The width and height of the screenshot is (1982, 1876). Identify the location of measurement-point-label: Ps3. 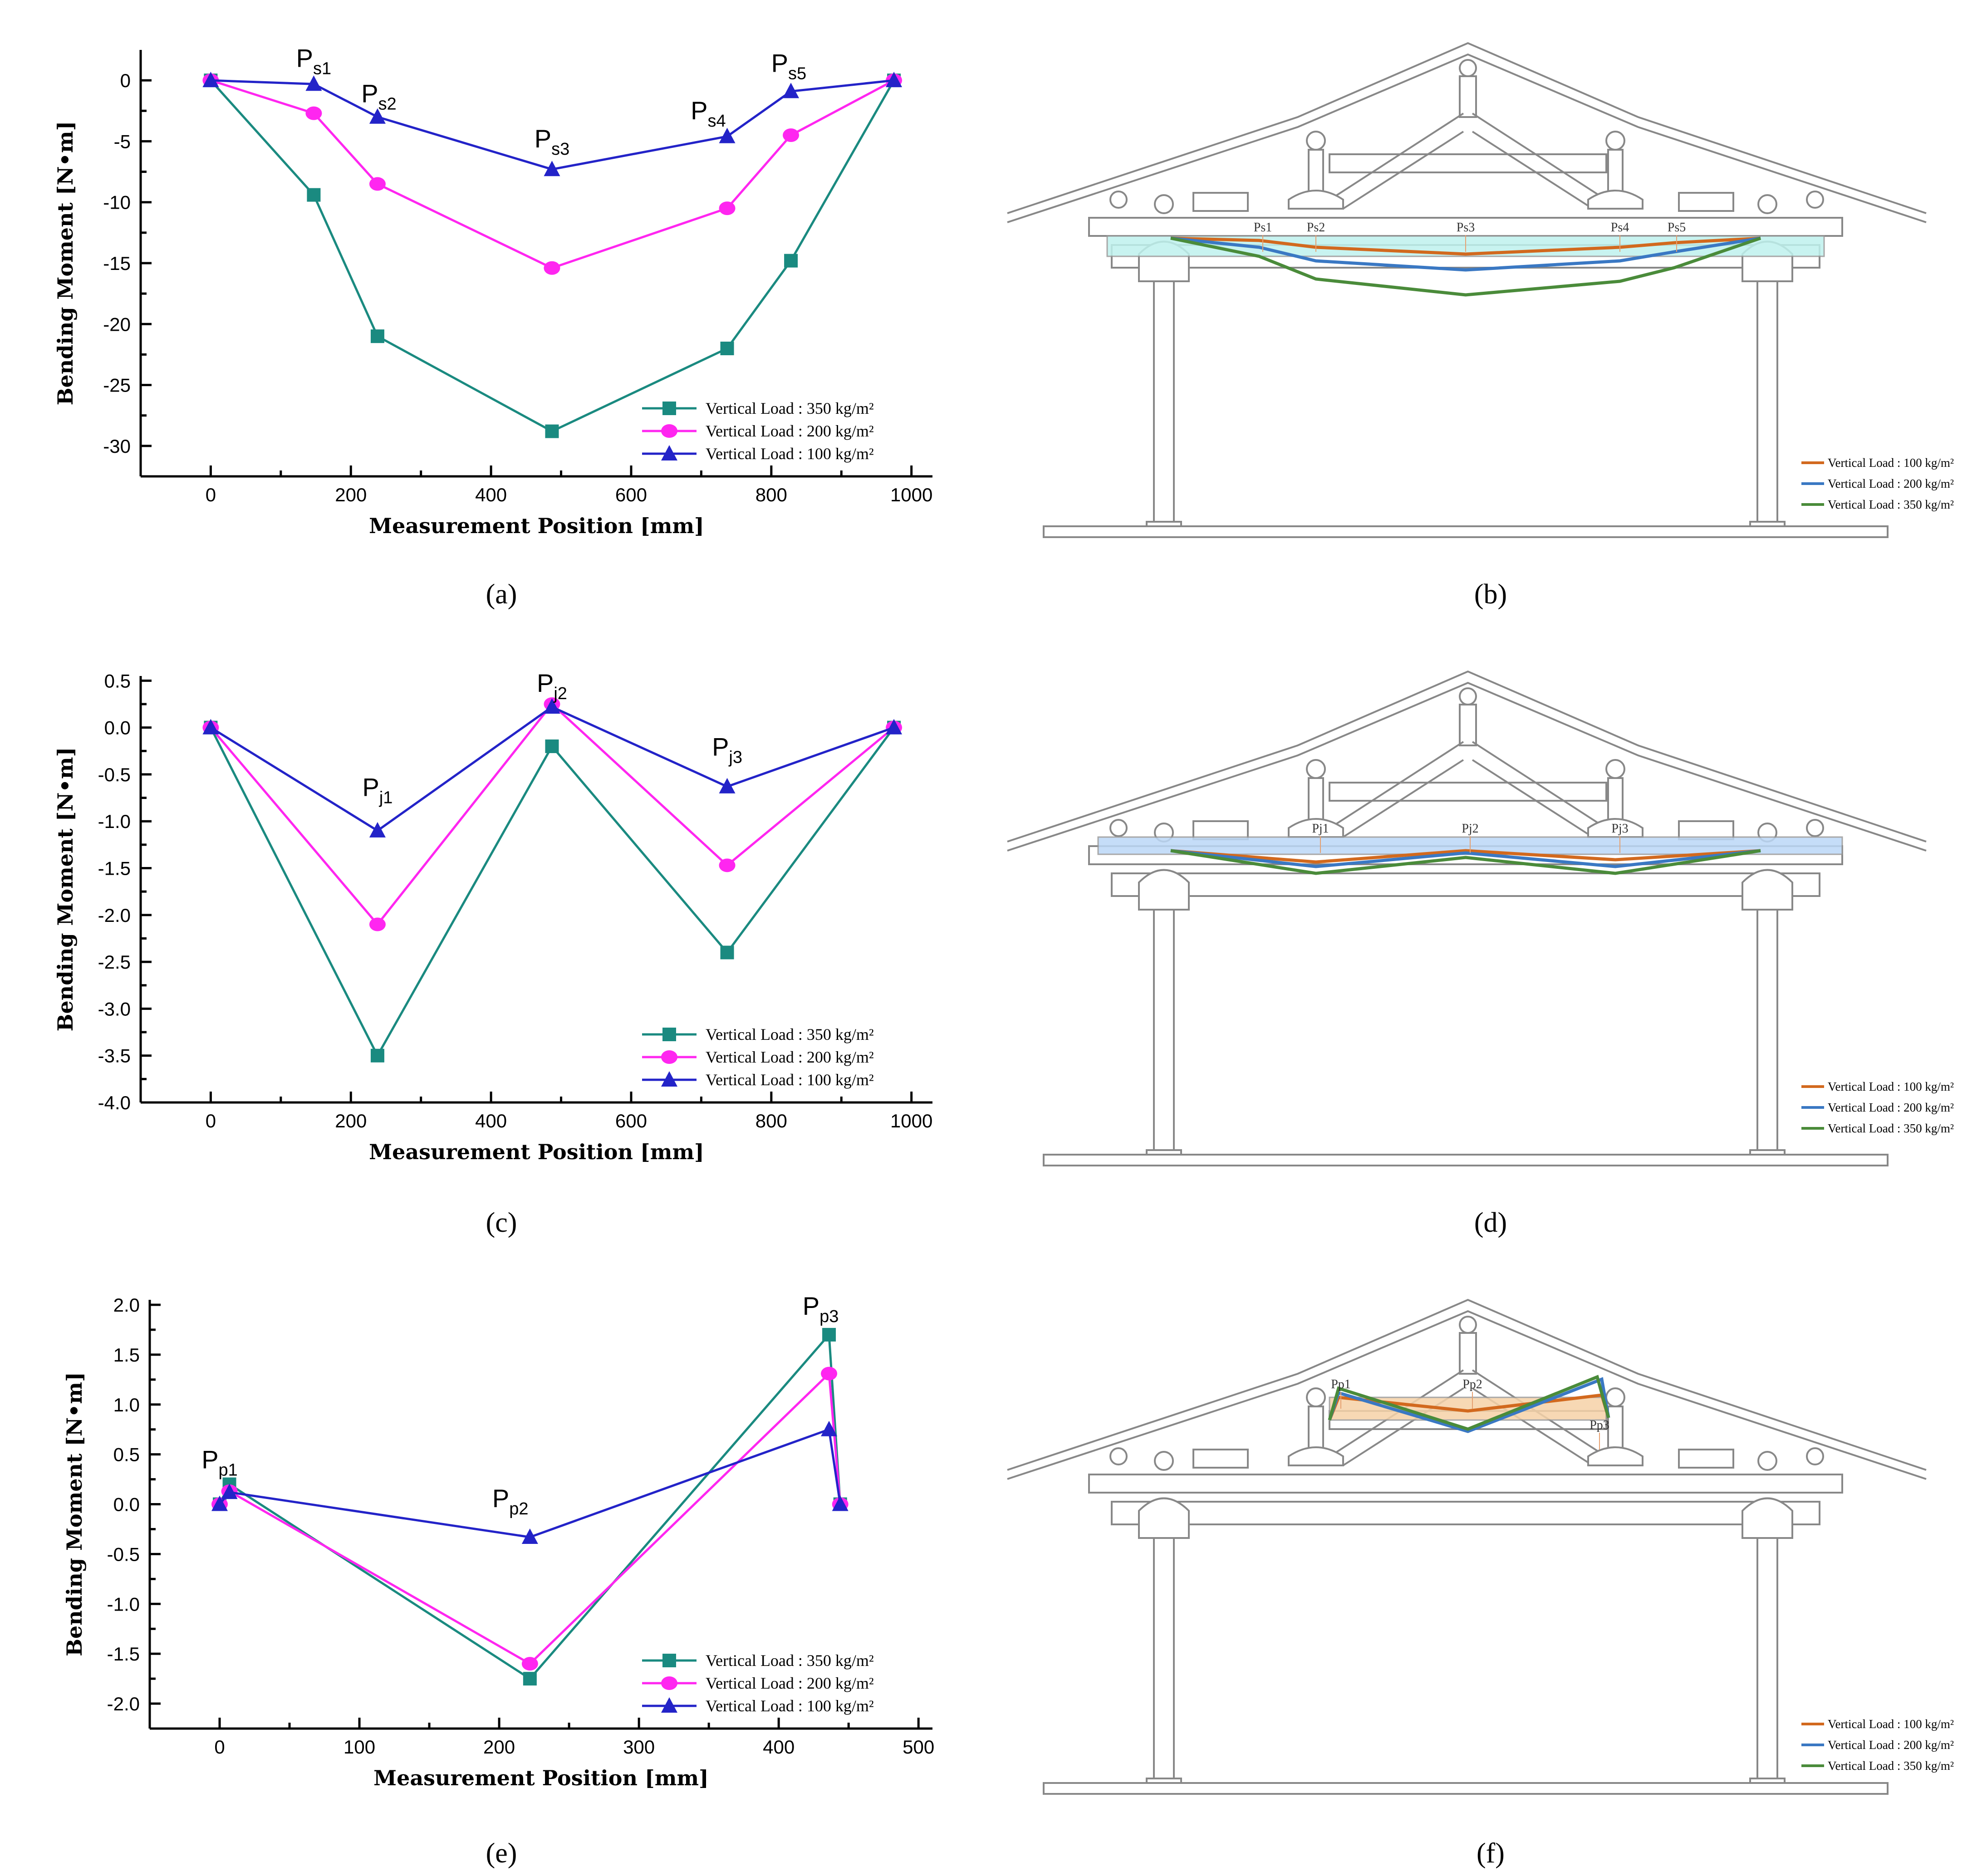
(1466, 227).